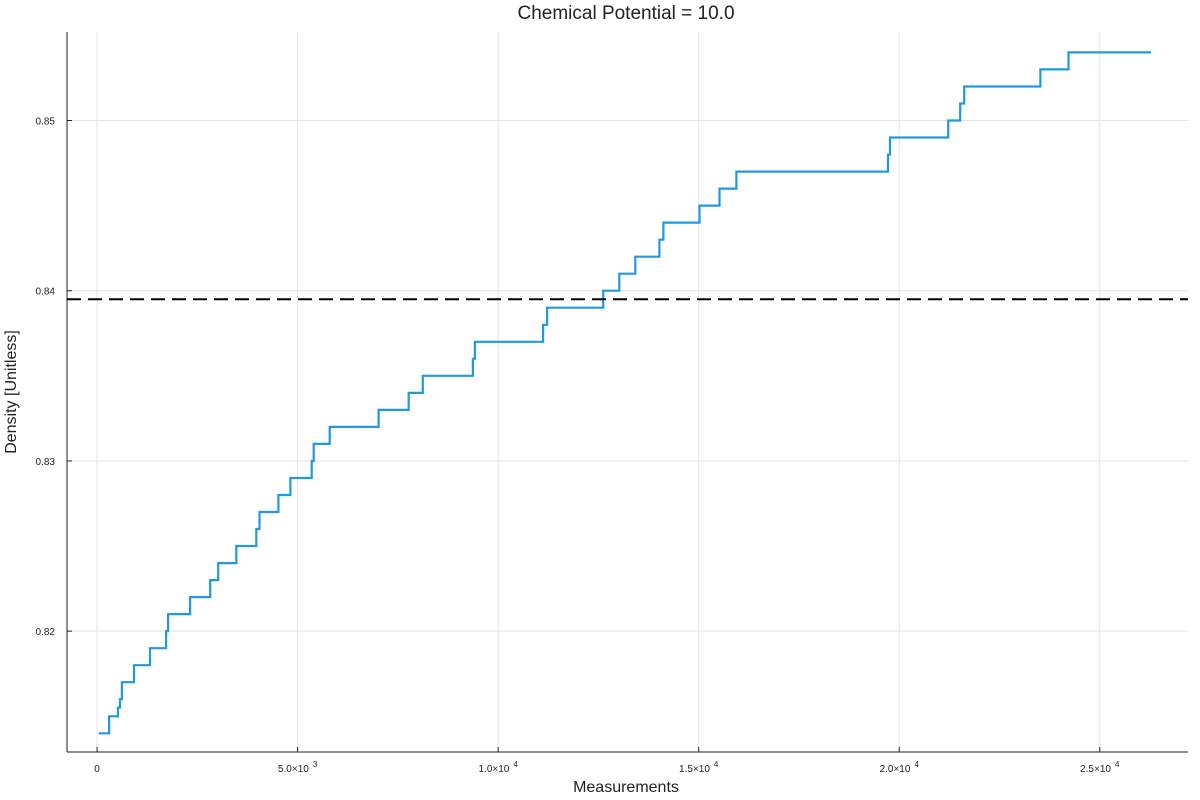  I want to click on y-tick-label: 0.83, so click(46, 462).